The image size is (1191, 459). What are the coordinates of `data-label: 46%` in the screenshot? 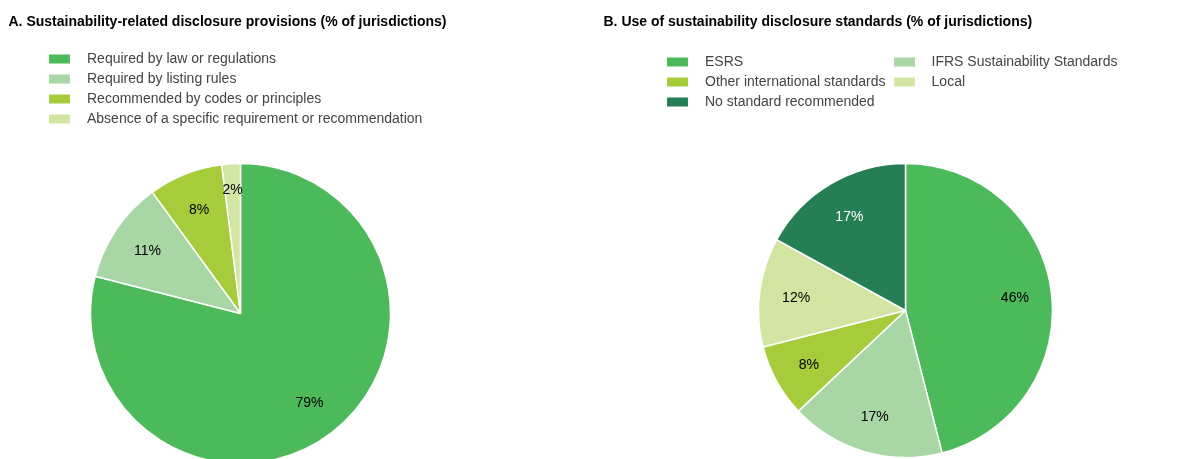 It's located at (1014, 296).